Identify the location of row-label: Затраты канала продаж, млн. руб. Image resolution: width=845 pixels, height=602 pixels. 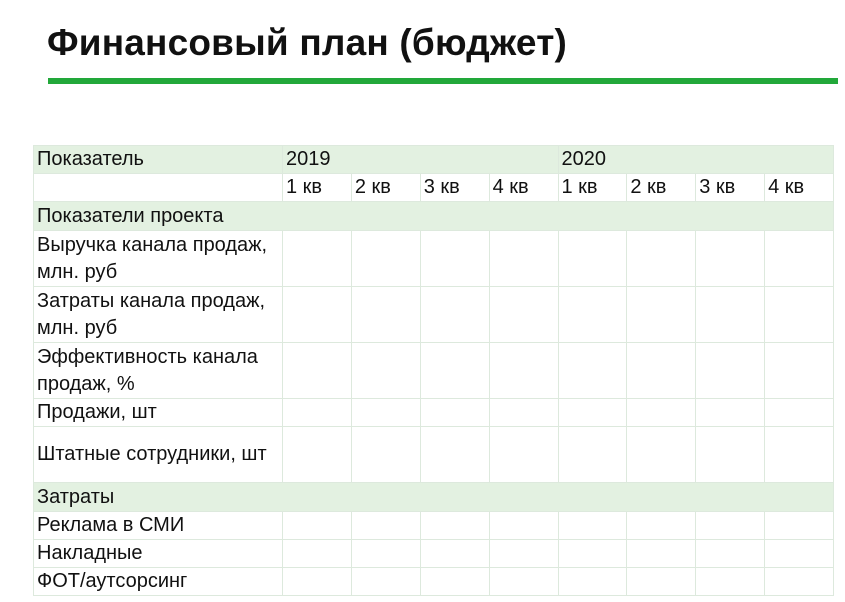
(158, 314).